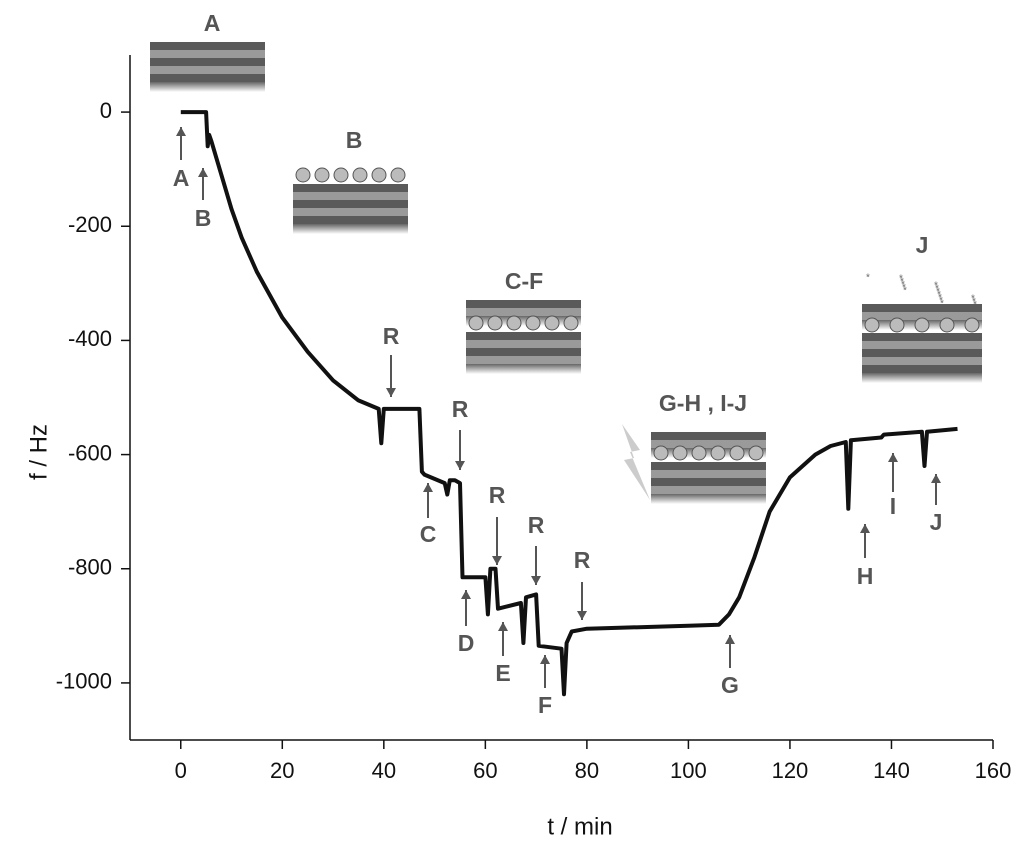 This screenshot has height=842, width=1024. Describe the element at coordinates (84, 681) in the screenshot. I see `y-tick-label: -1000` at that location.